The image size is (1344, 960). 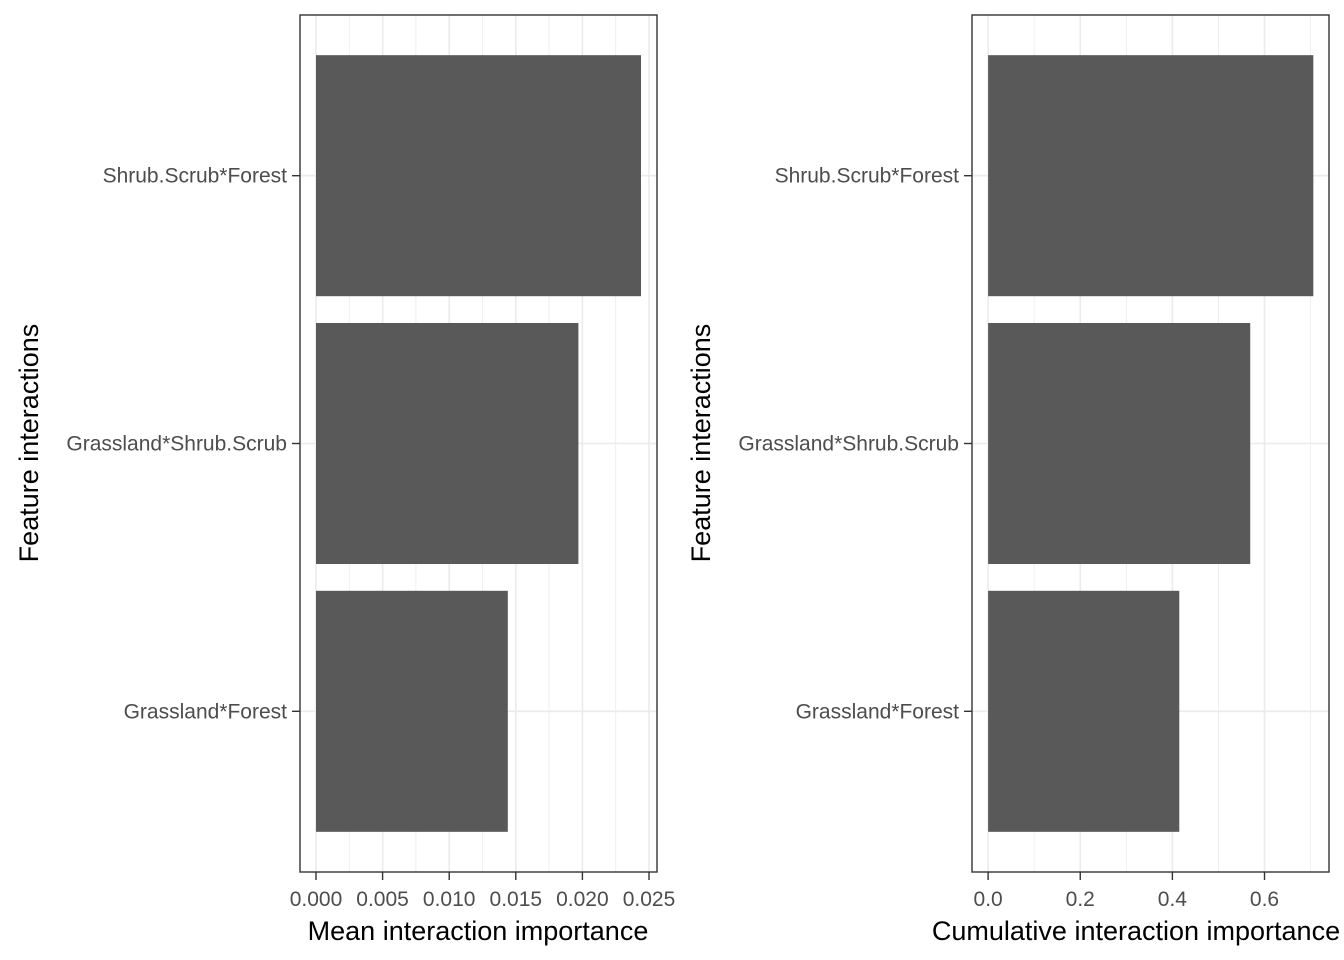 I want to click on x-tick-label: 0.000, so click(x=316, y=899).